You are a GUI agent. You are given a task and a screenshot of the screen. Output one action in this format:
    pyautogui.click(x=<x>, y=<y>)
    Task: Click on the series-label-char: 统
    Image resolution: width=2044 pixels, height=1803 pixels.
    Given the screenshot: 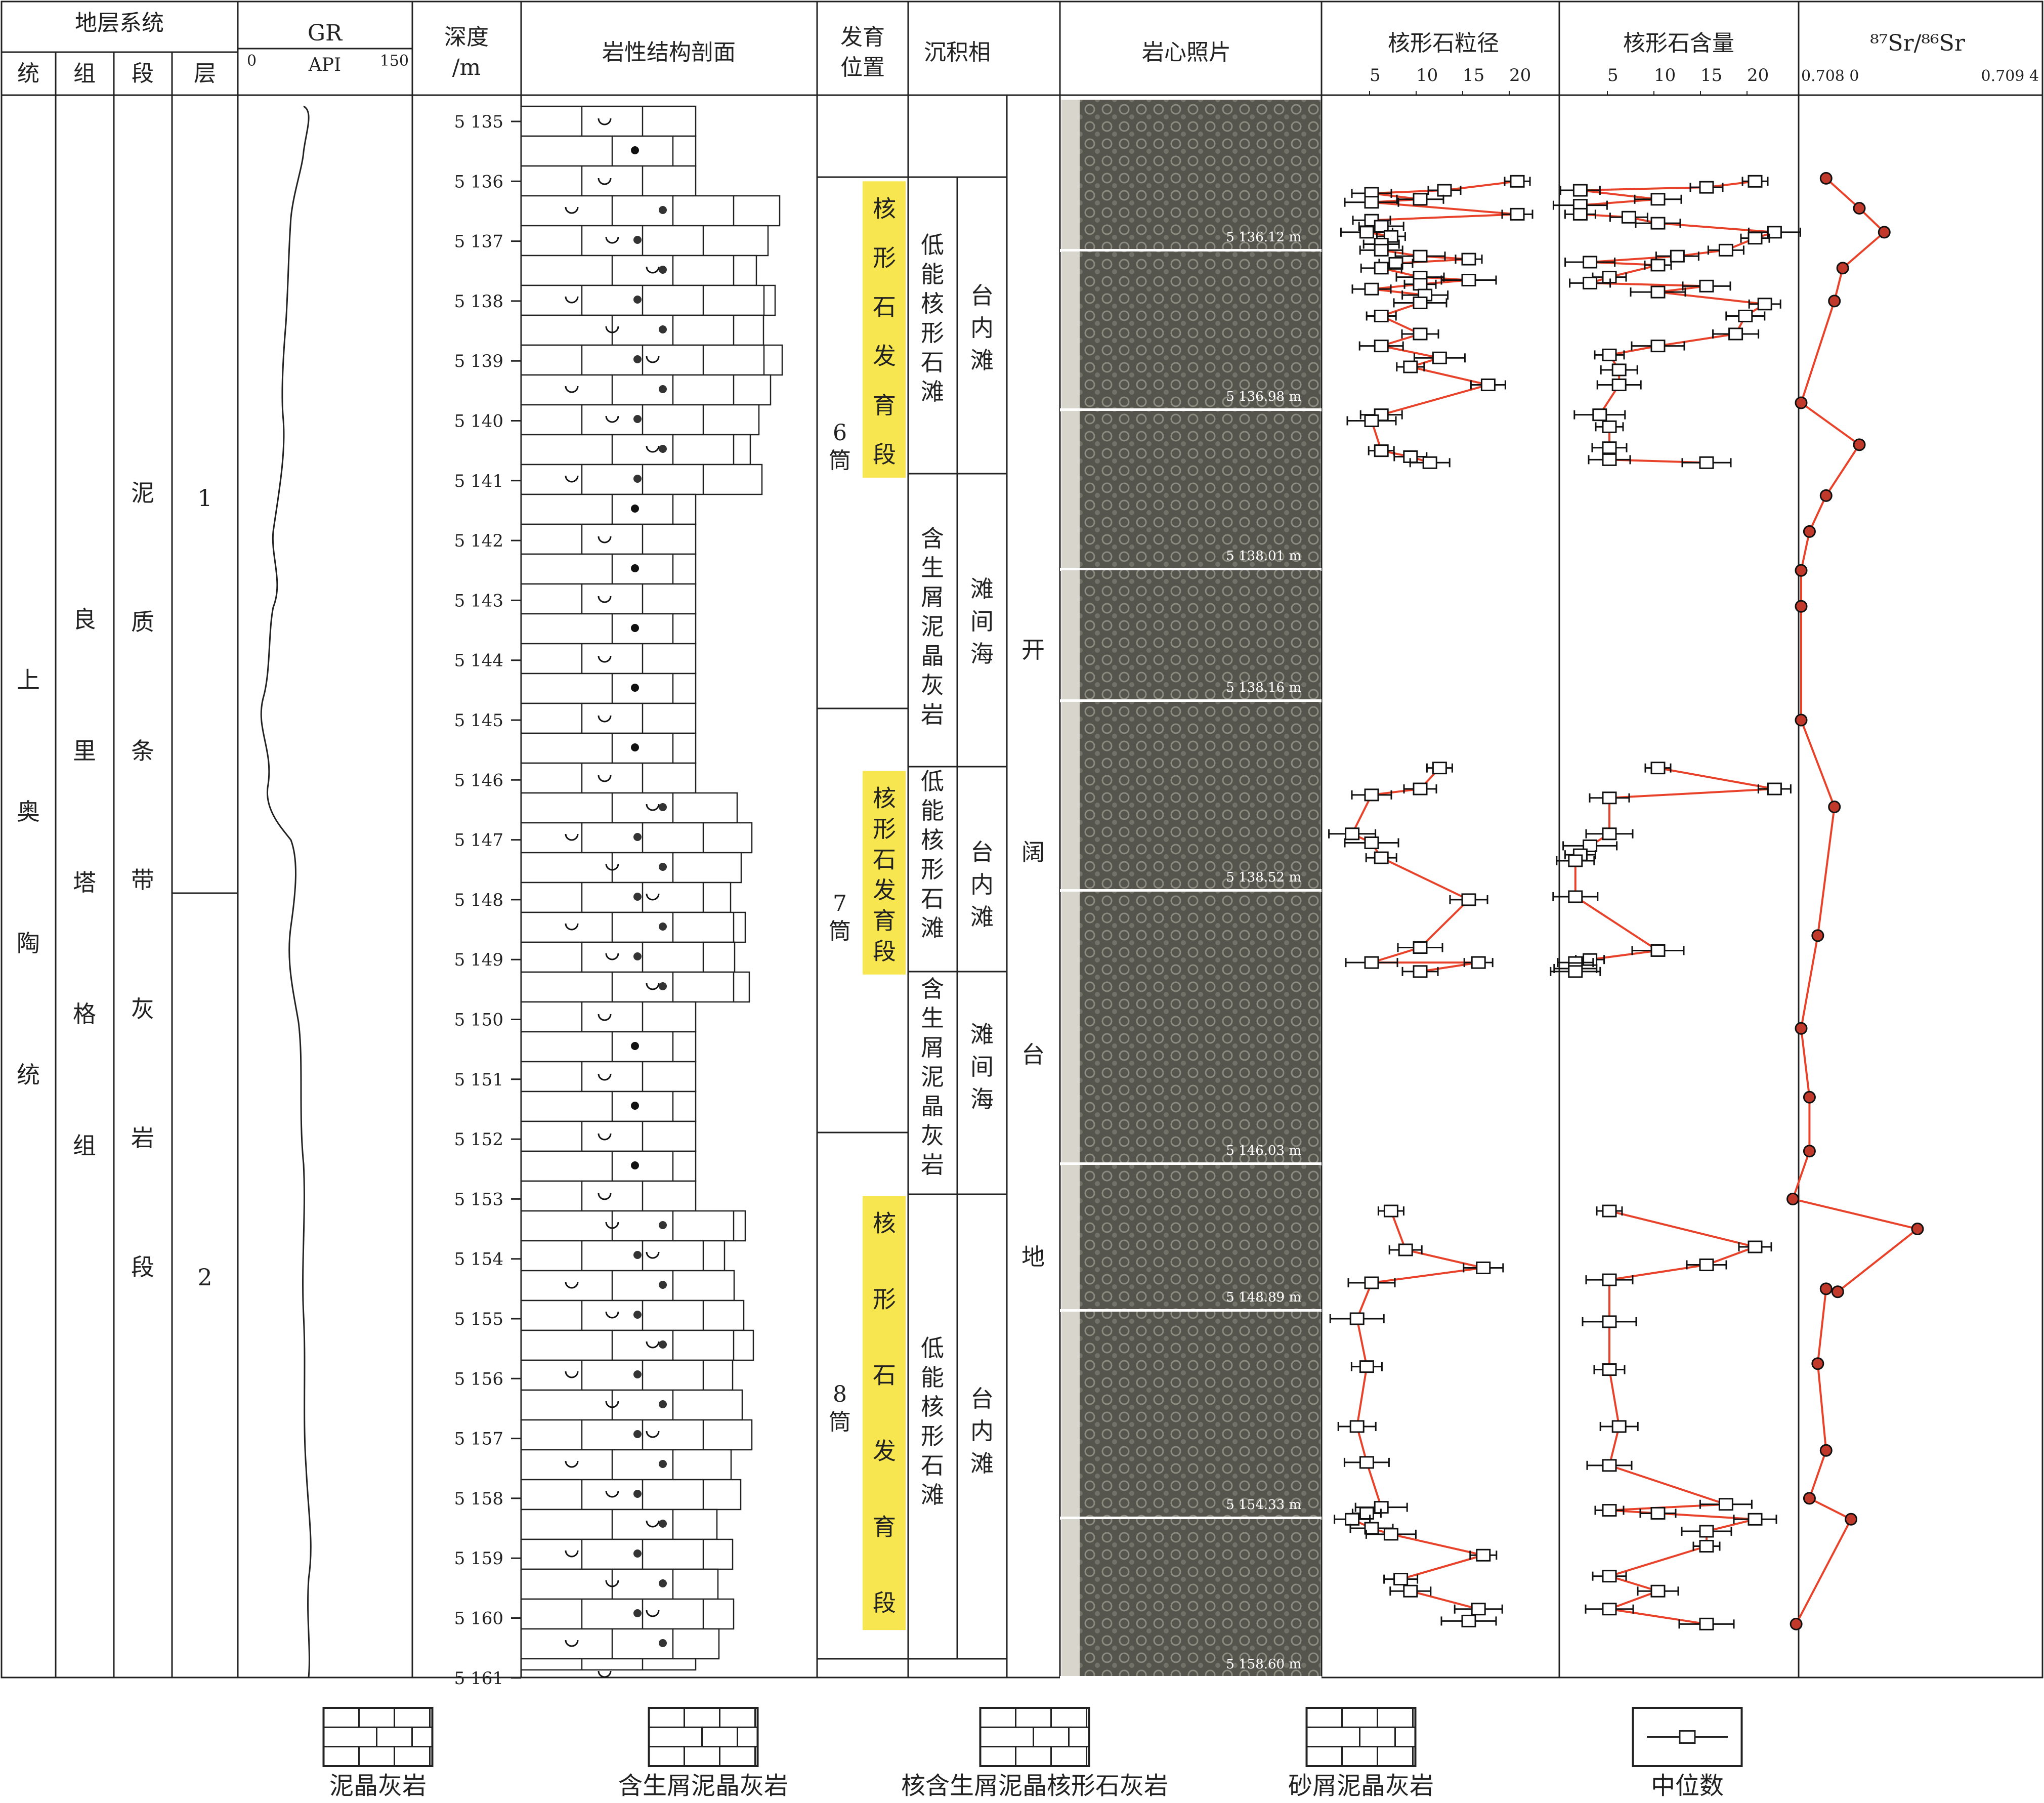 What is the action you would take?
    pyautogui.click(x=28, y=1074)
    